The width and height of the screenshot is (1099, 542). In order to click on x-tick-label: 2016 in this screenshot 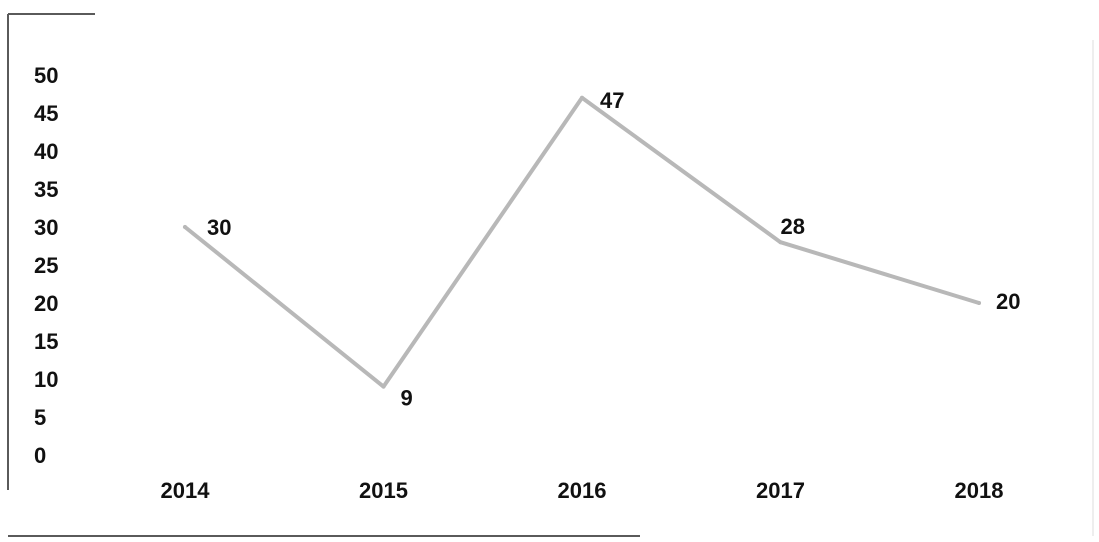, I will do `click(582, 490)`.